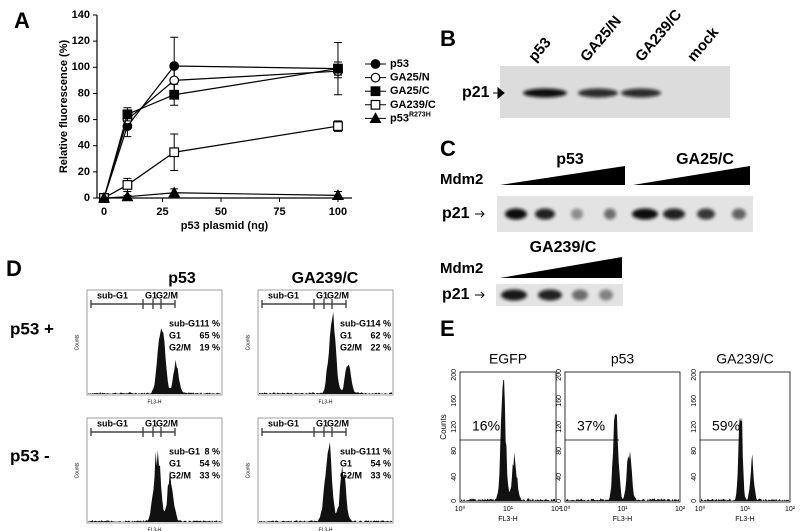 This screenshot has height=531, width=800. I want to click on percent: 16%, so click(486, 426).